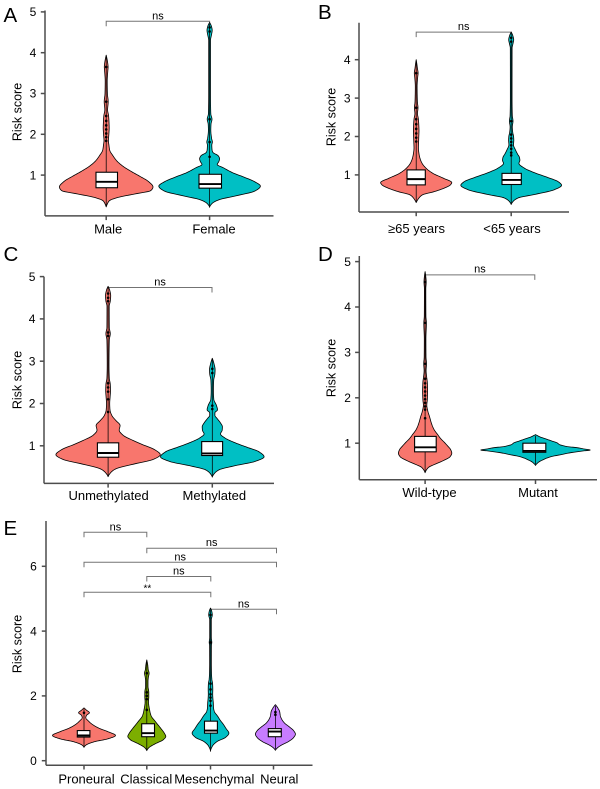 The height and width of the screenshot is (789, 600). Describe the element at coordinates (279, 778) in the screenshot. I see `svg-text: Neural` at that location.